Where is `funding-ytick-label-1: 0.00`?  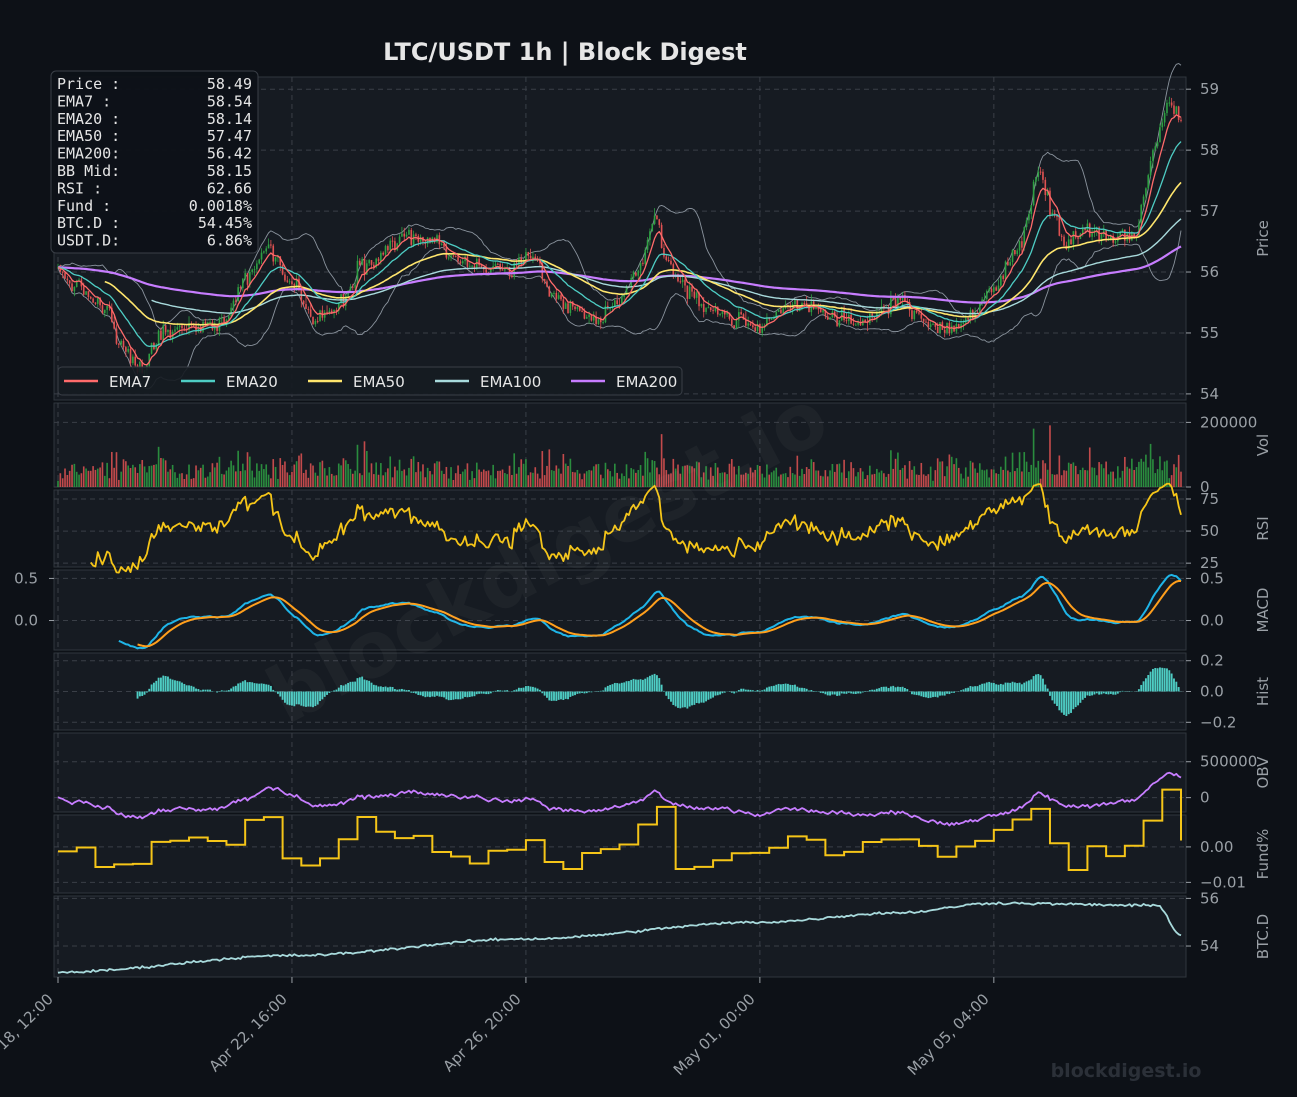 funding-ytick-label-1: 0.00 is located at coordinates (1216, 847).